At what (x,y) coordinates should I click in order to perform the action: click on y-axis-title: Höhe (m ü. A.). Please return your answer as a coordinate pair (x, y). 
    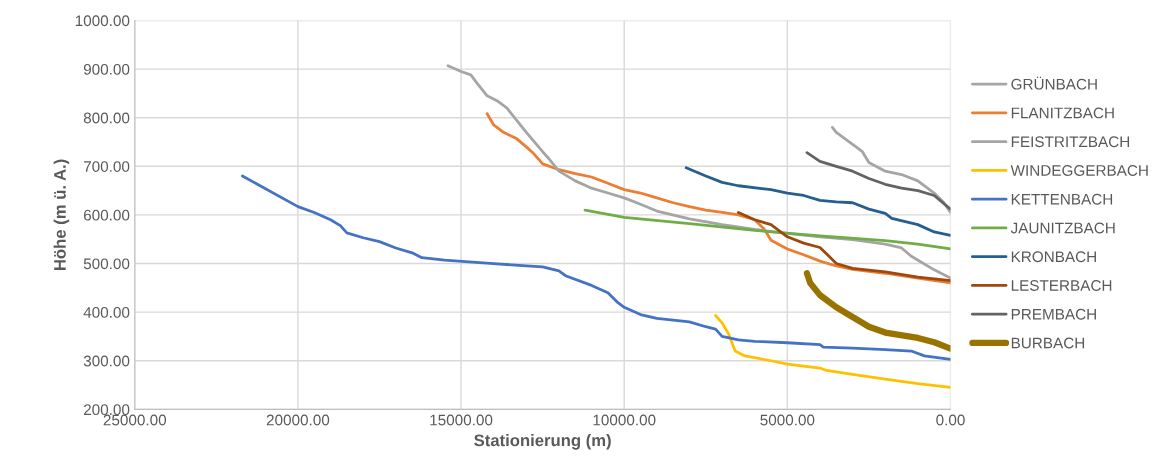
    Looking at the image, I should click on (61, 214).